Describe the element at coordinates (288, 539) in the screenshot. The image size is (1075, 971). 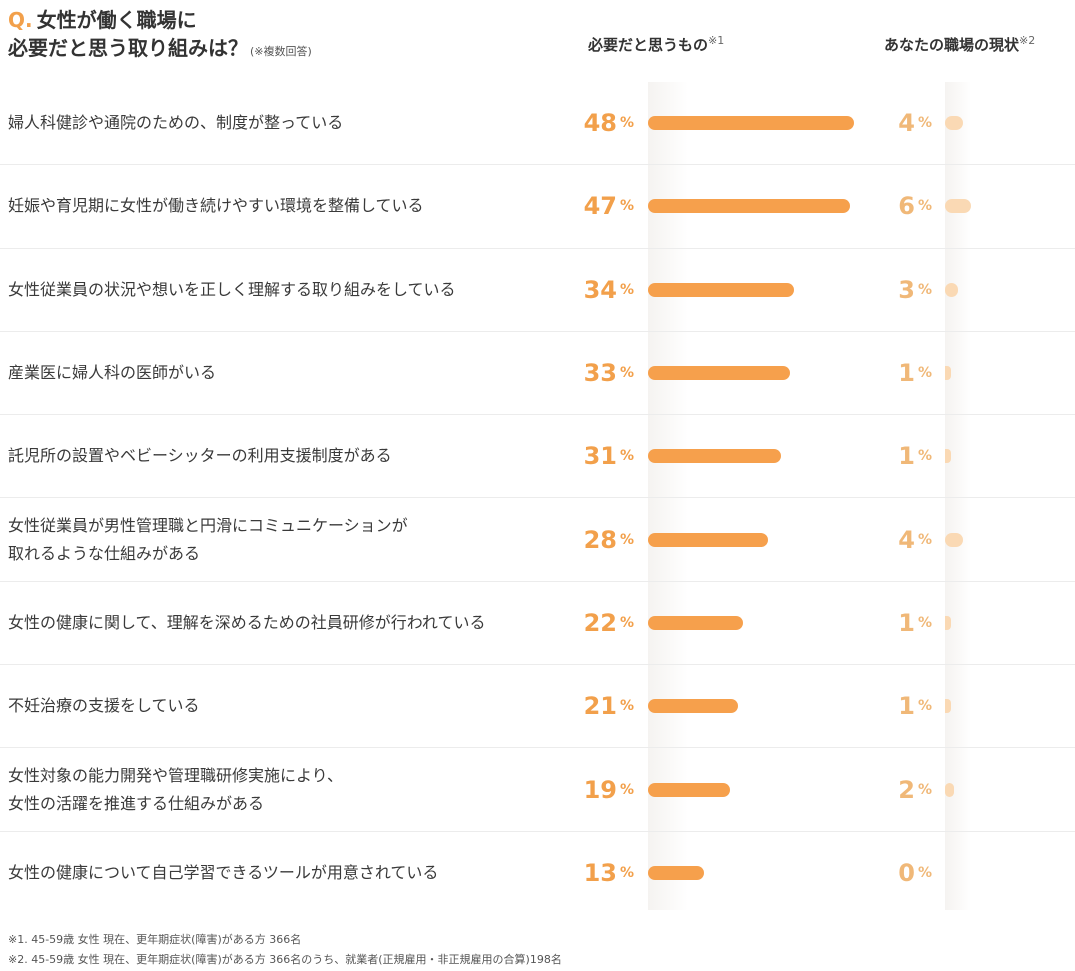
I see `category-label: 女性従業員が男性管理職と円滑にコミュニケーションが 取れるような仕組みがある` at that location.